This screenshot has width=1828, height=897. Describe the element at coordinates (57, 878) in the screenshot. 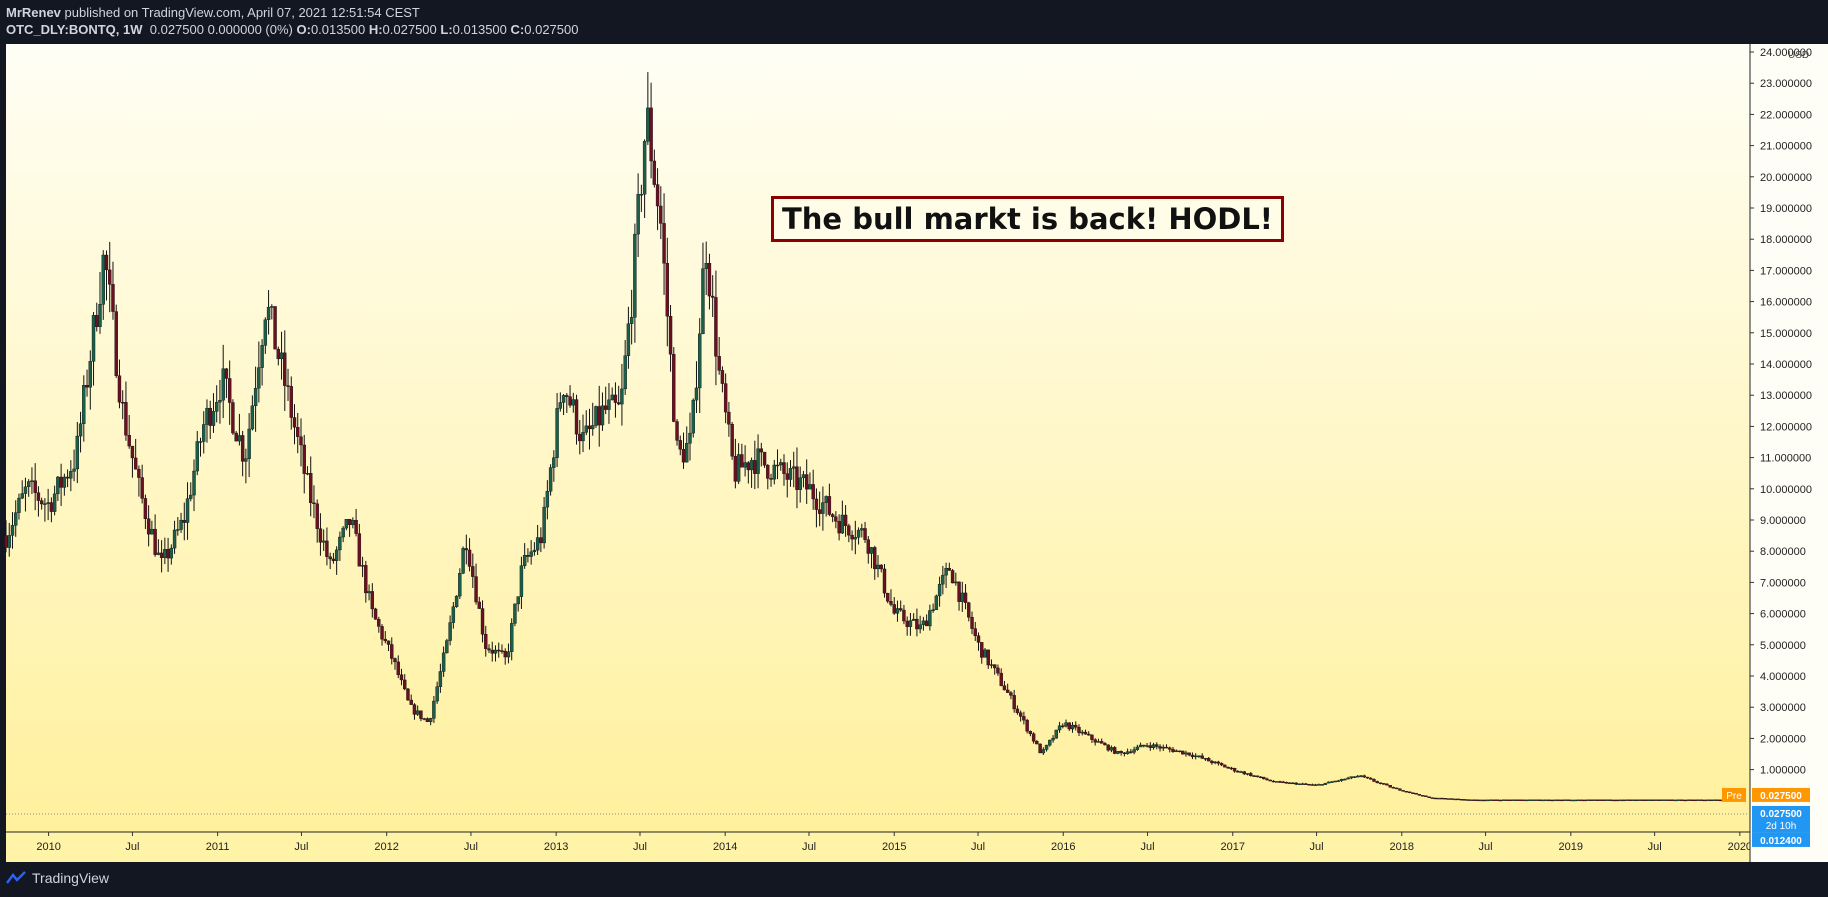

I see `tradingview-logo: TradingView` at that location.